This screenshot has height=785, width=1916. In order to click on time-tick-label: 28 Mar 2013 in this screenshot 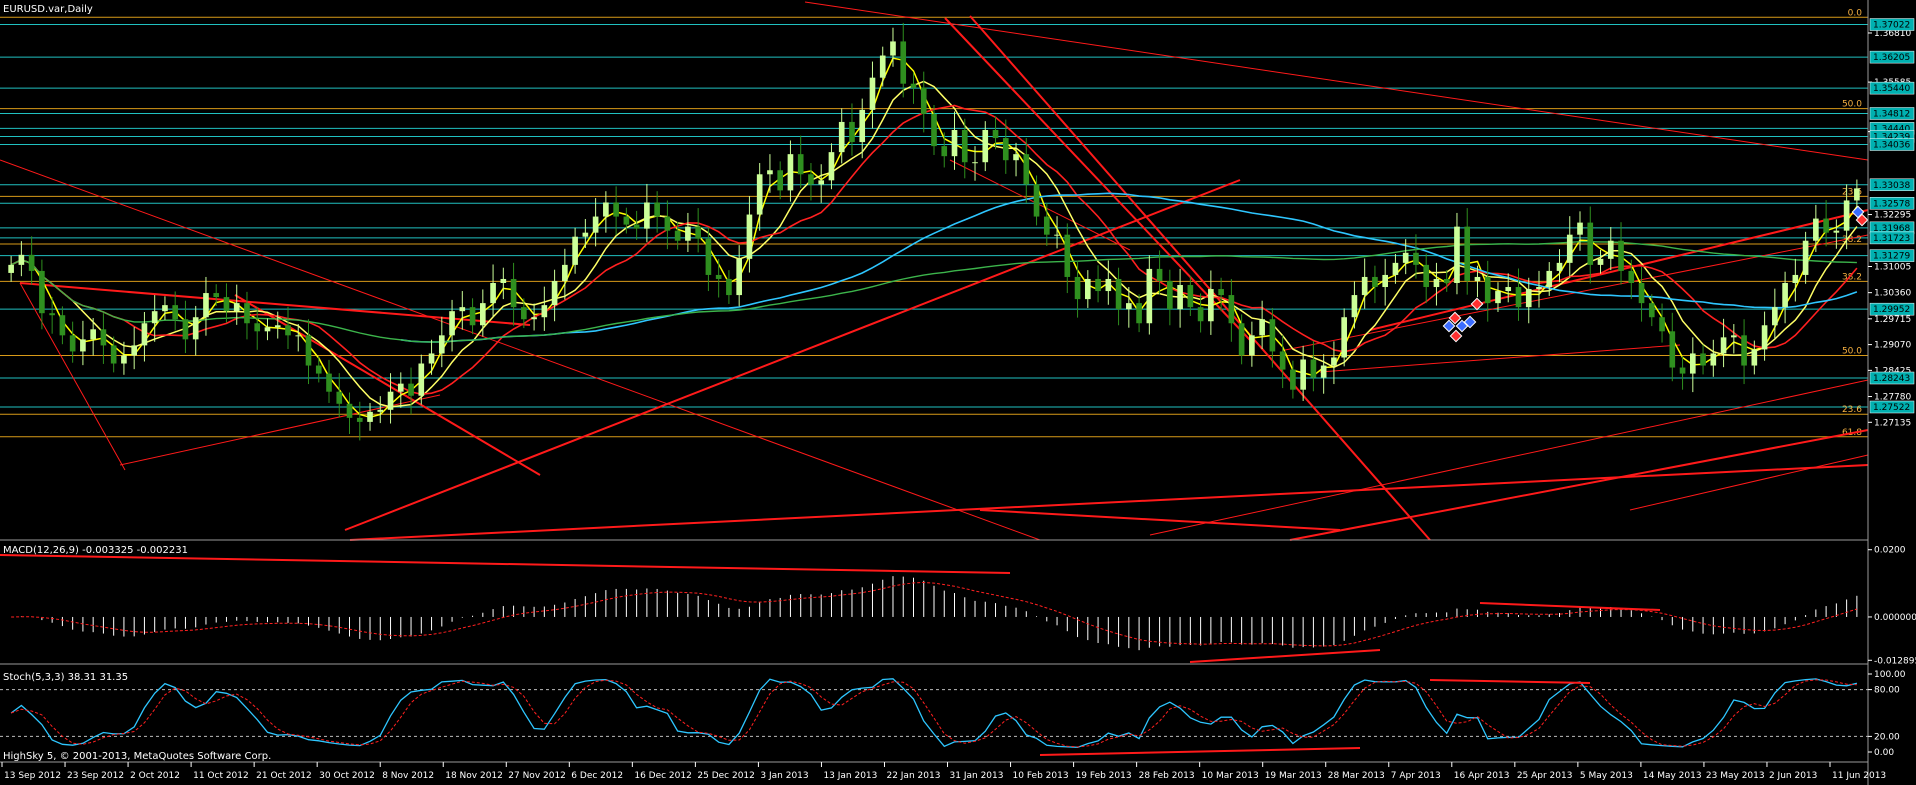, I will do `click(1356, 776)`.